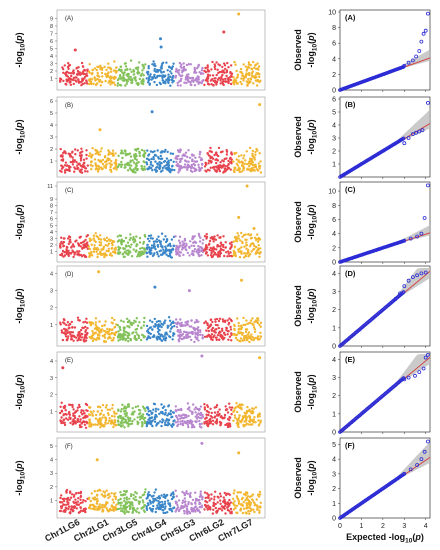 Image resolution: width=440 pixels, height=550 pixels. Describe the element at coordinates (298, 137) in the screenshot. I see `qq-y-label-line1: Observed` at that location.